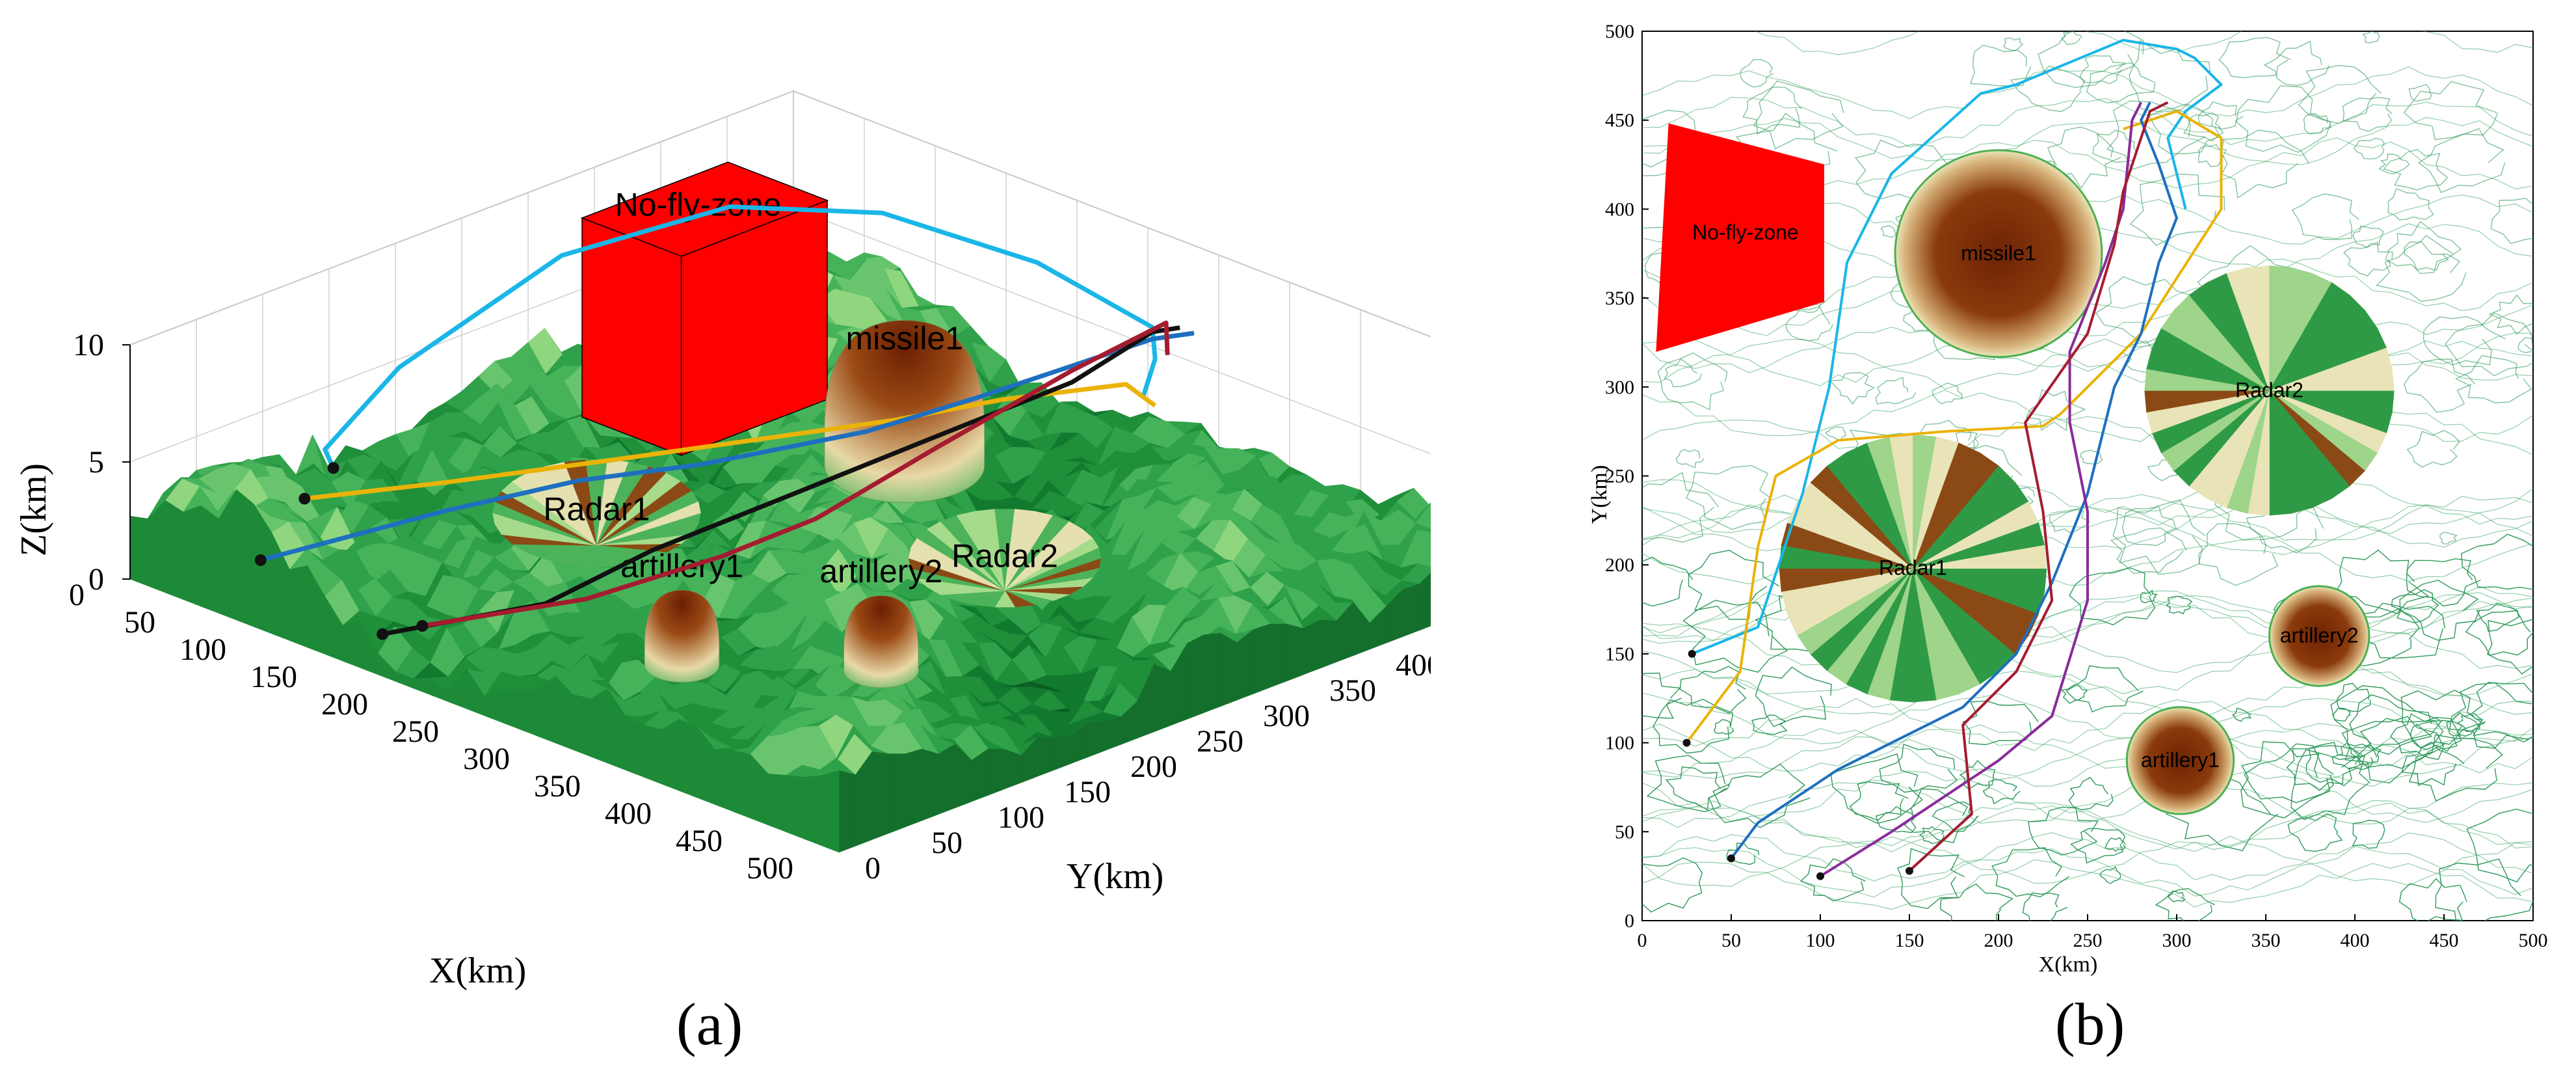  What do you see at coordinates (770, 868) in the screenshot?
I see `x-tick-label: 500` at bounding box center [770, 868].